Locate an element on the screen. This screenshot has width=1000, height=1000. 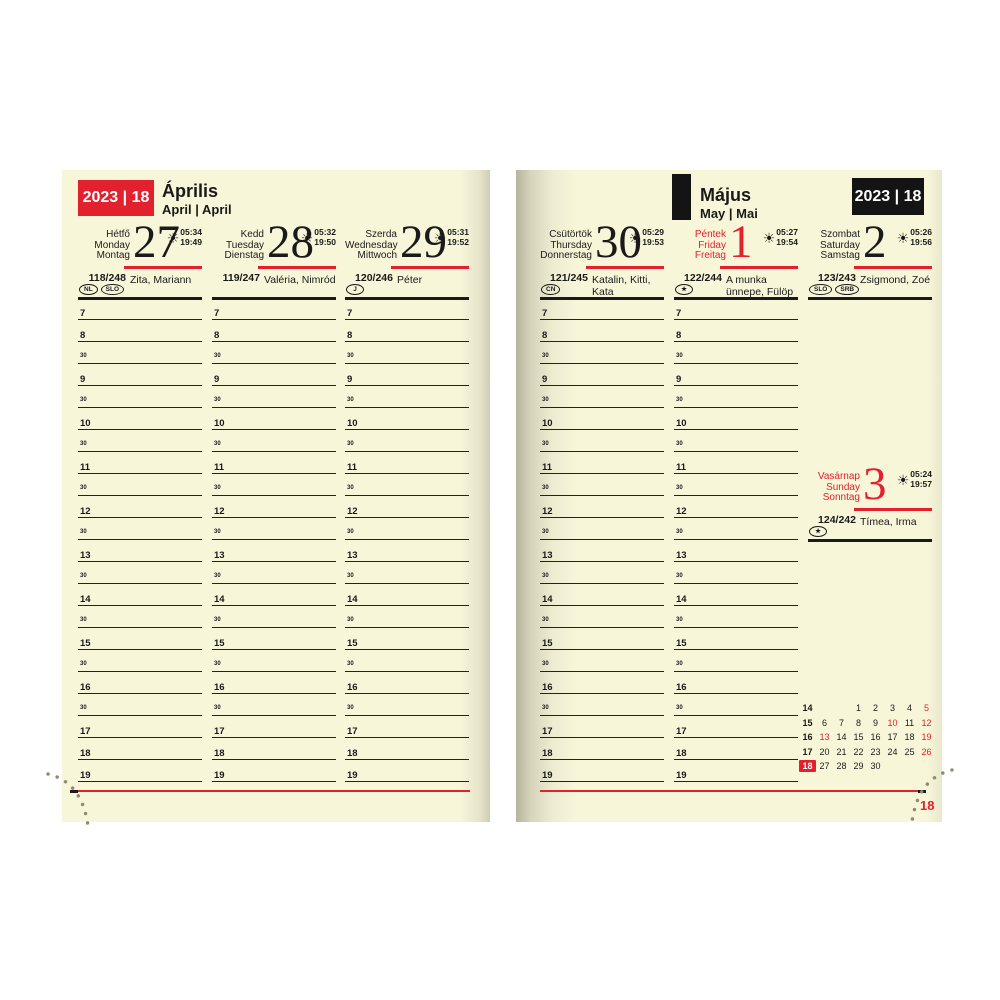
hour-label: 16 is located at coordinates (219, 687).